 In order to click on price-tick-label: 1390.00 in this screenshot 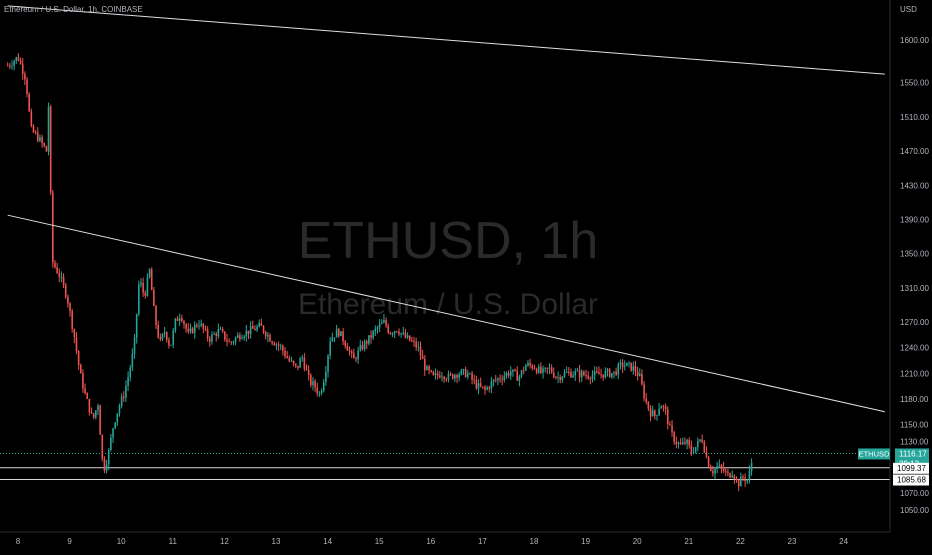, I will do `click(914, 219)`.